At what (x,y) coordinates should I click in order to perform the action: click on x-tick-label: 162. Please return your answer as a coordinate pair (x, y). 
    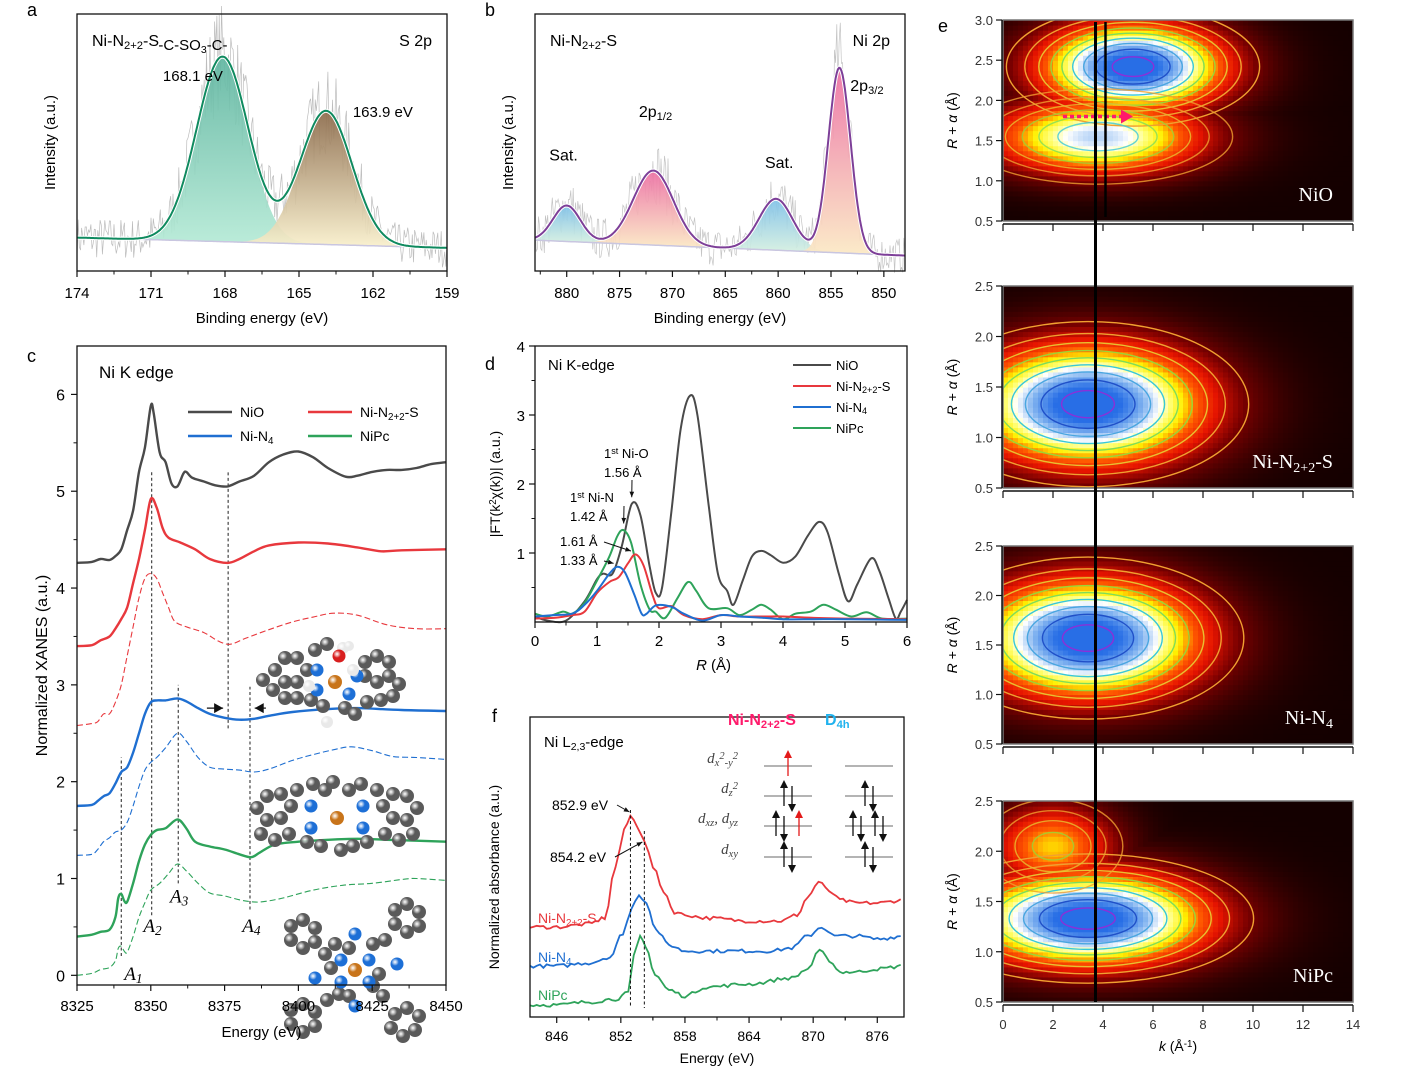
    Looking at the image, I should click on (372, 293).